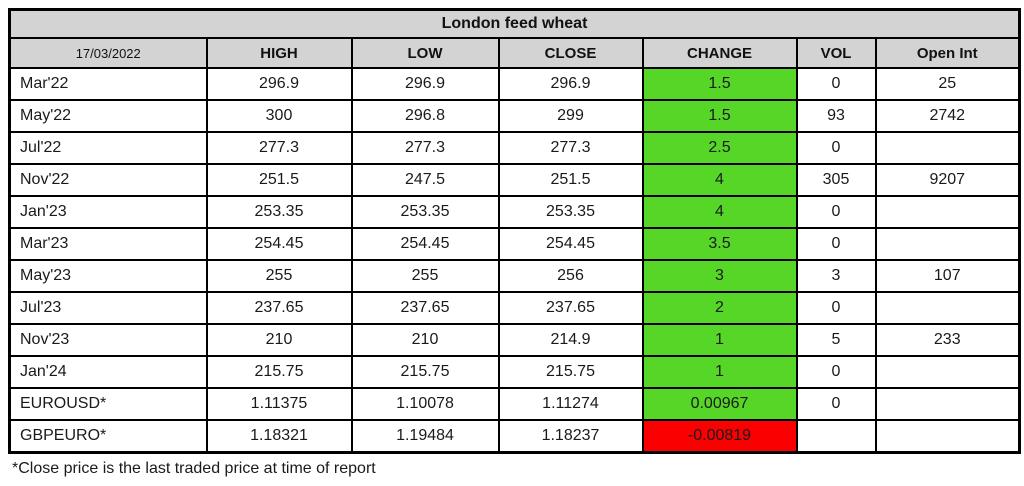  Describe the element at coordinates (425, 308) in the screenshot. I see `low-value: 237.65` at that location.